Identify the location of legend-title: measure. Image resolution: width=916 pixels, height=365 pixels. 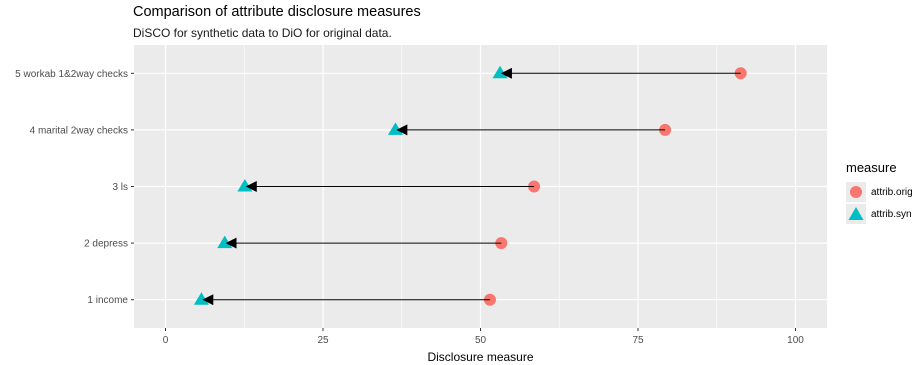
(871, 167).